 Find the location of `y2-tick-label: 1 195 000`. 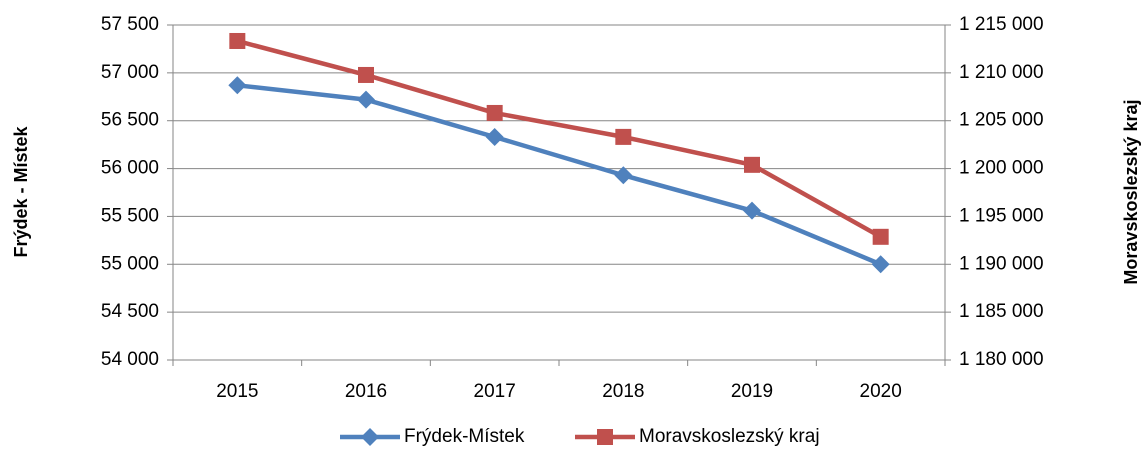

y2-tick-label: 1 195 000 is located at coordinates (1001, 215).